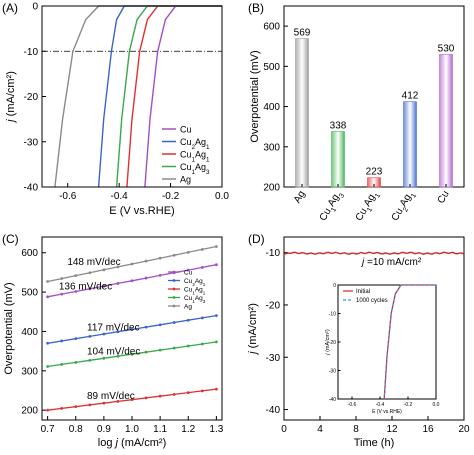 The width and height of the screenshot is (474, 455). Describe the element at coordinates (464, 429) in the screenshot. I see `x-tick-label: 20` at that location.